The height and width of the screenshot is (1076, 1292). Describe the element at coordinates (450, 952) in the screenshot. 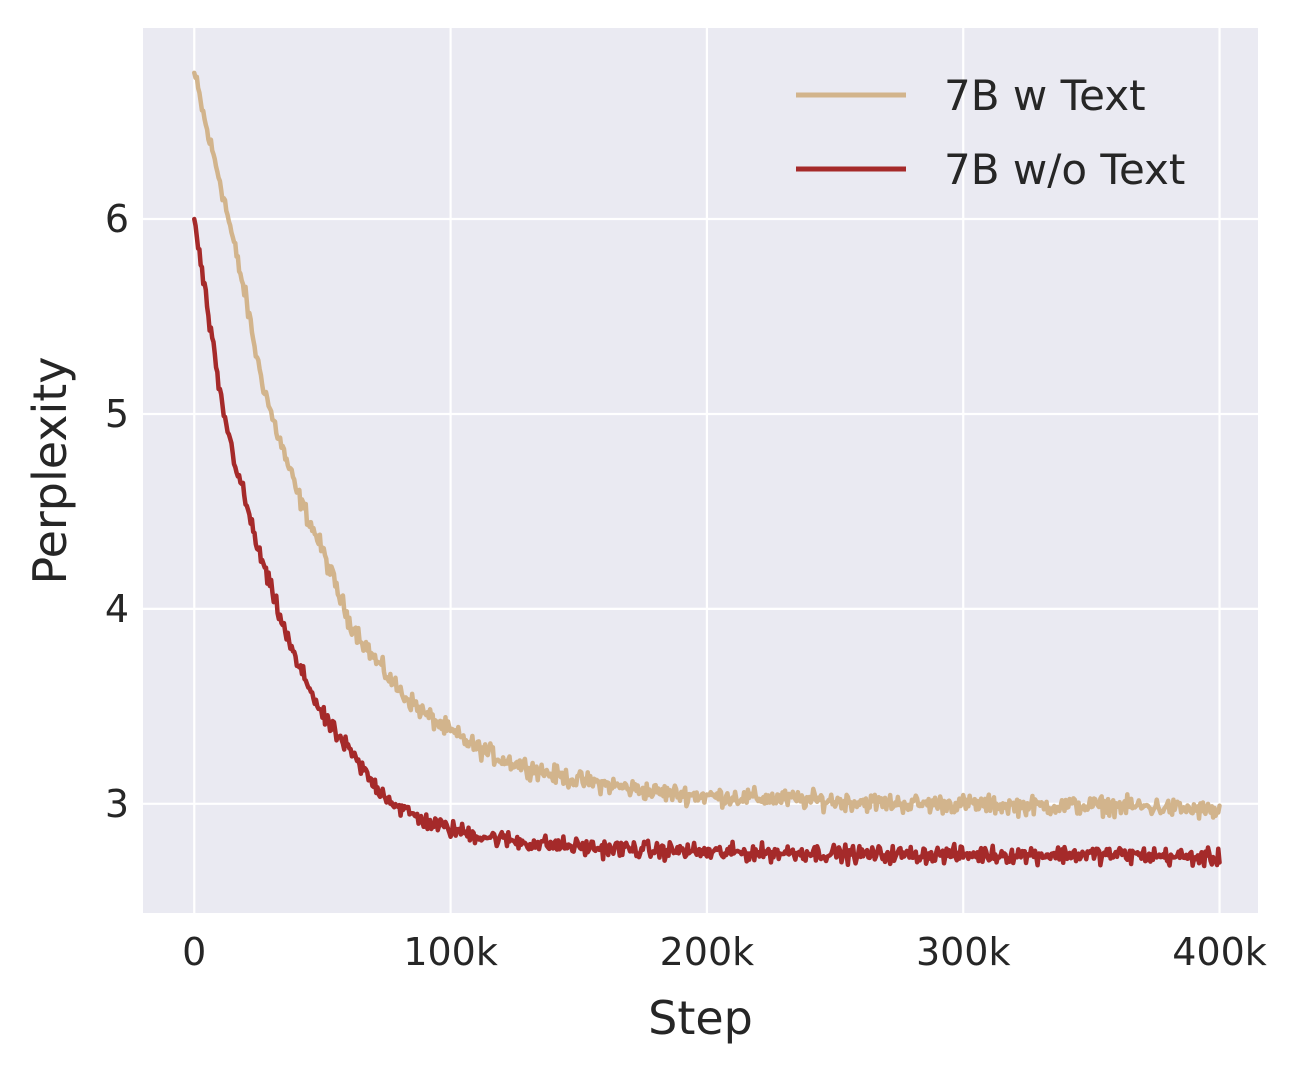

I see `x-tick-label: 100k` at that location.